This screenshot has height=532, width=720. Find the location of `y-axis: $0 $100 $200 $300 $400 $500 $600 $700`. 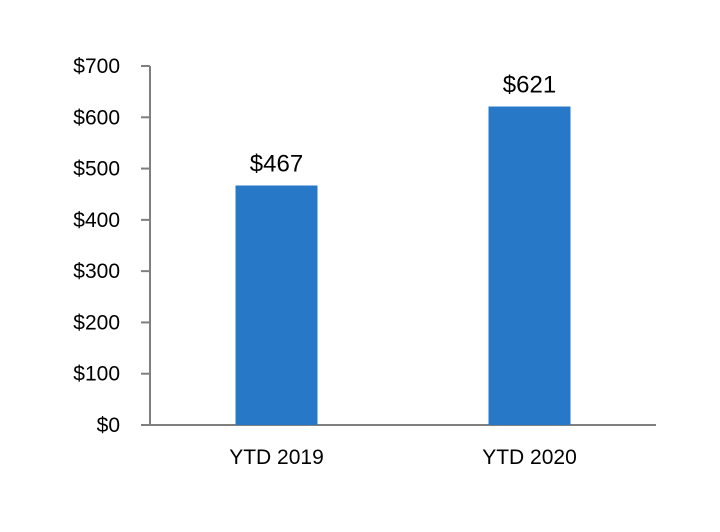

y-axis: $0 $100 $200 $300 $400 $500 $600 $700 is located at coordinates (112, 246).